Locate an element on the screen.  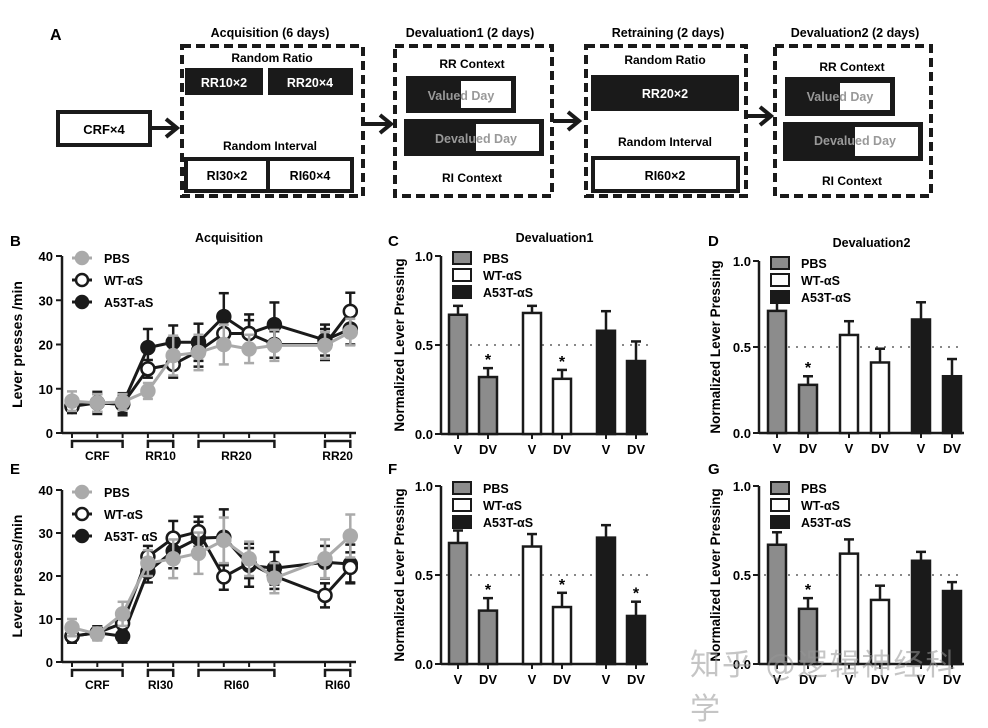
valued-day-inner is located at coordinates (486, 94).